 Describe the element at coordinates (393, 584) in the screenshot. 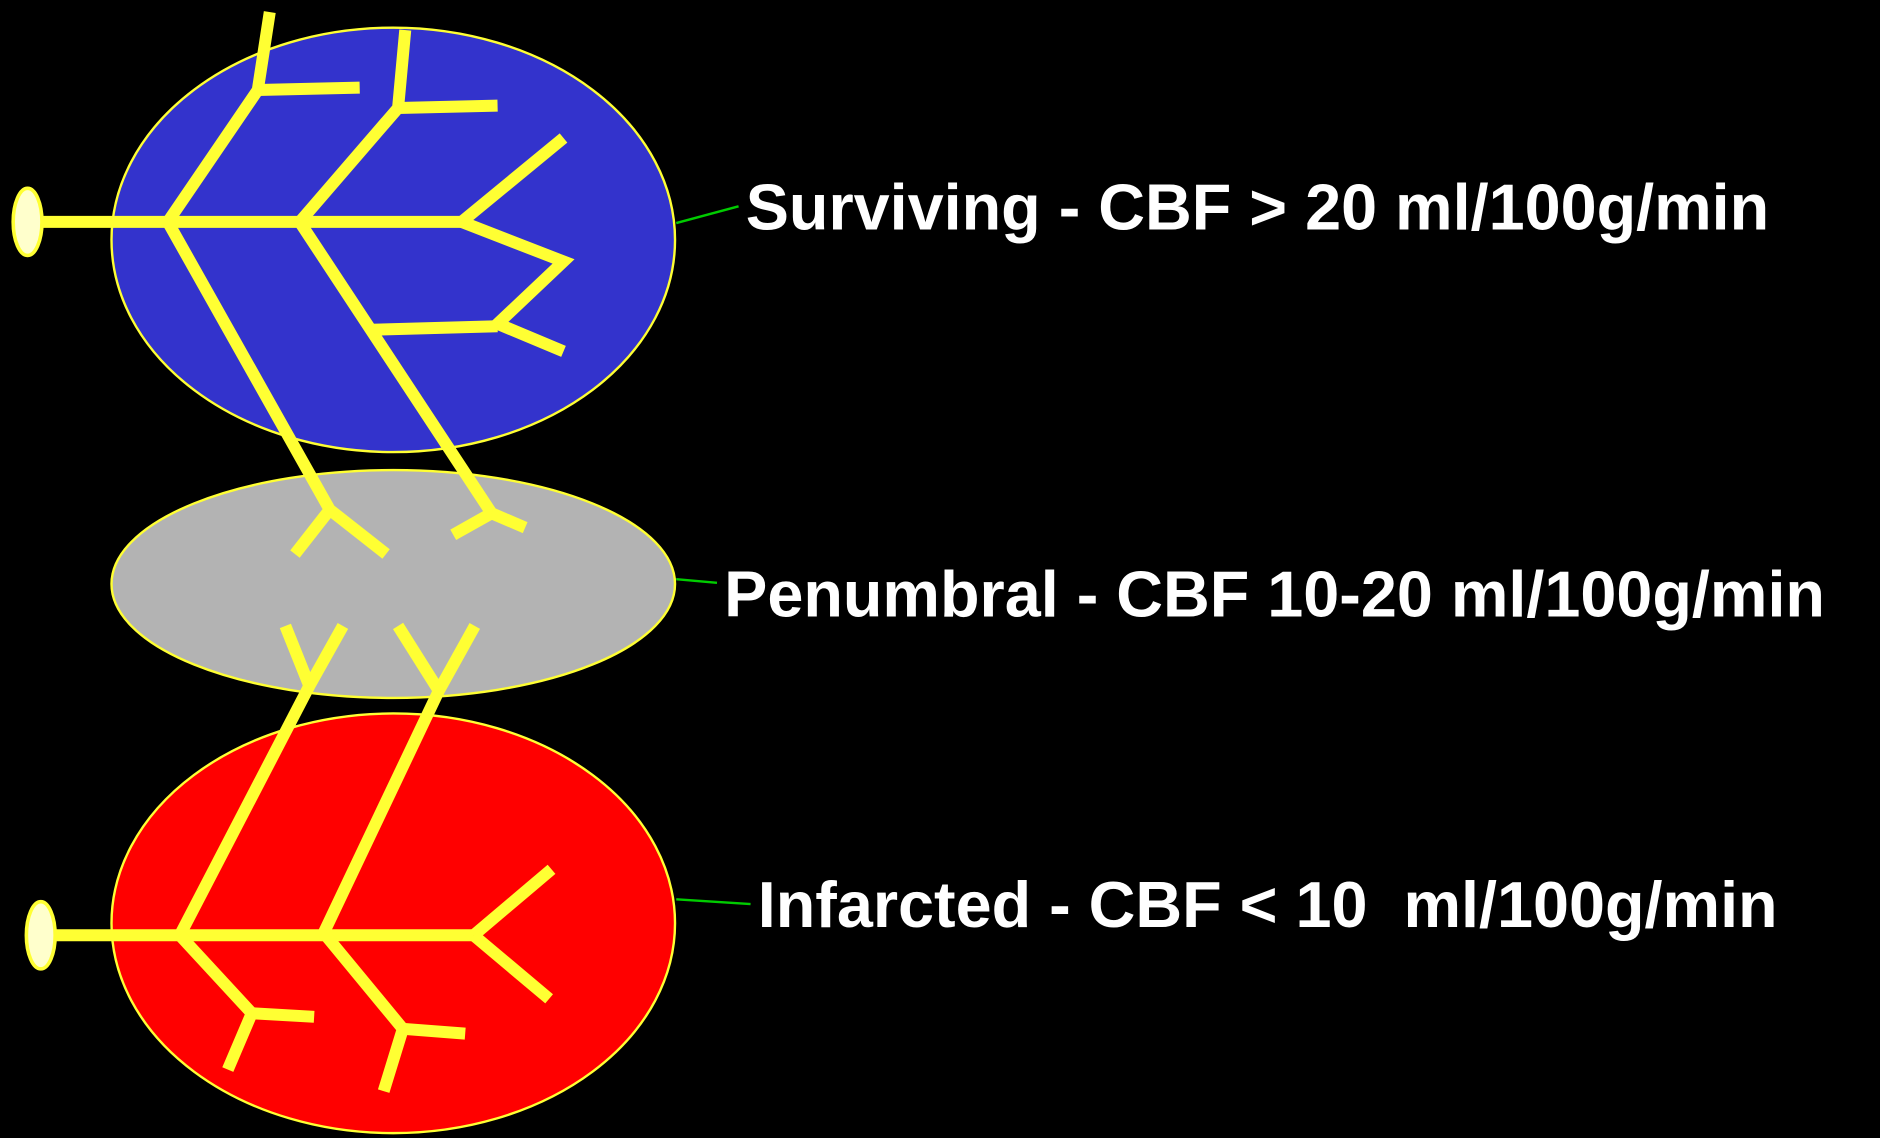

I see `penumbral-zone` at that location.